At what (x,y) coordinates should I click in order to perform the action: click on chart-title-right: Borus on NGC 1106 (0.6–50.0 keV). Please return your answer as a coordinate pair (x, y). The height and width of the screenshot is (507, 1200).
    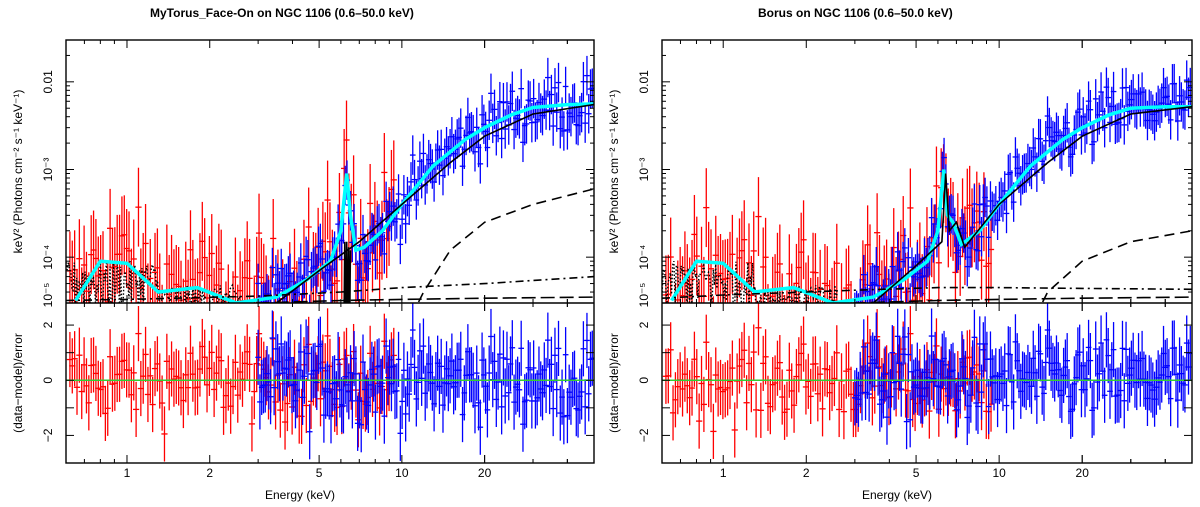
    Looking at the image, I should click on (855, 13).